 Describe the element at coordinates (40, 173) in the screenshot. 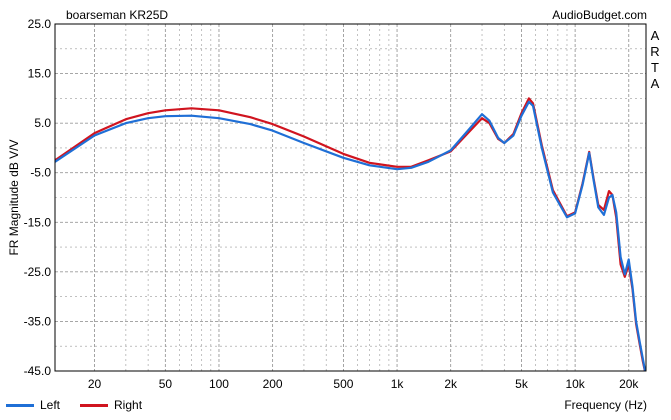

I see `y-tick-label: -5.0` at that location.